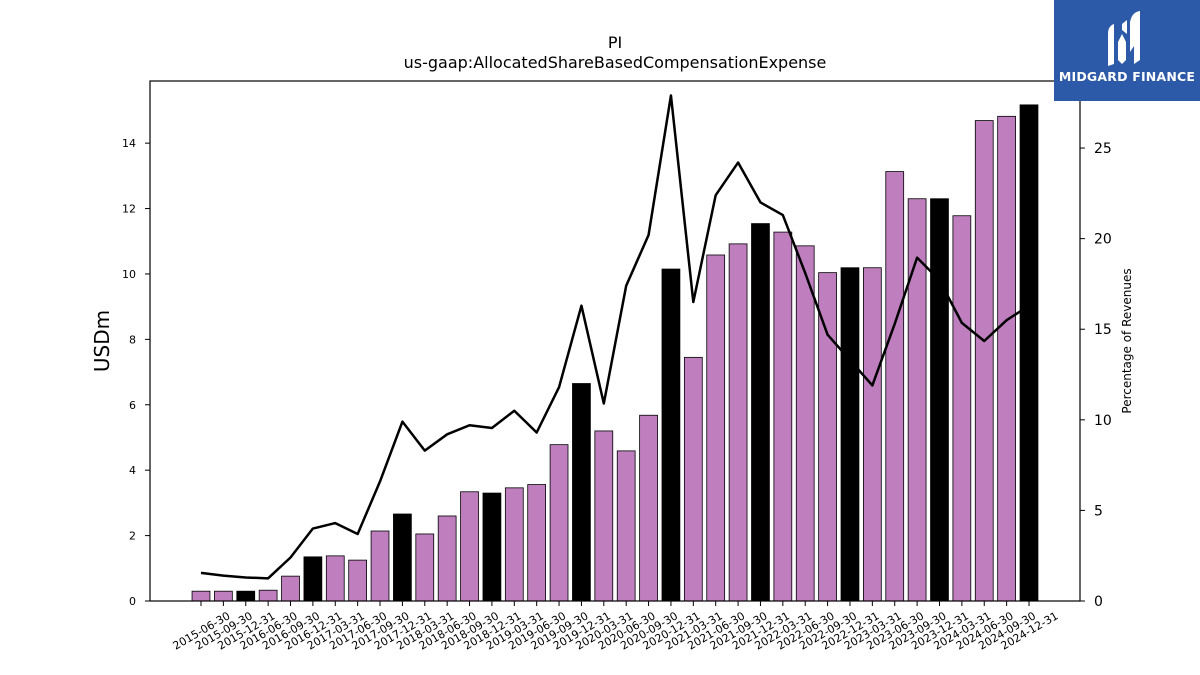  Describe the element at coordinates (132, 536) in the screenshot. I see `y-tick-label: 2` at that location.